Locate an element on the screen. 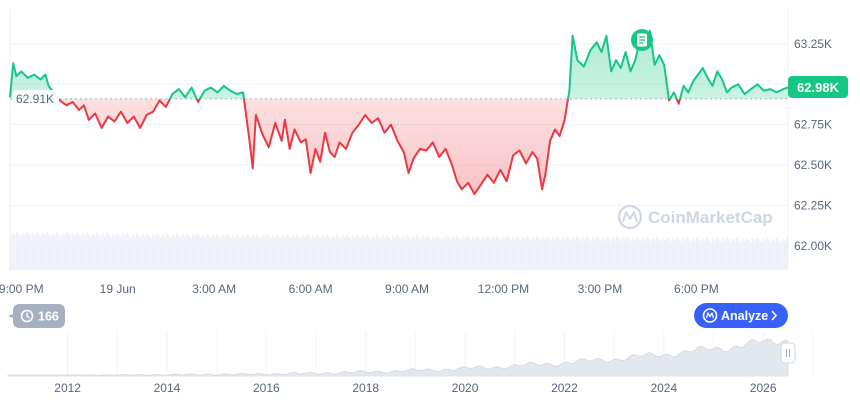 Image resolution: width=860 pixels, height=401 pixels. analyze-button: Analyze is located at coordinates (741, 315).